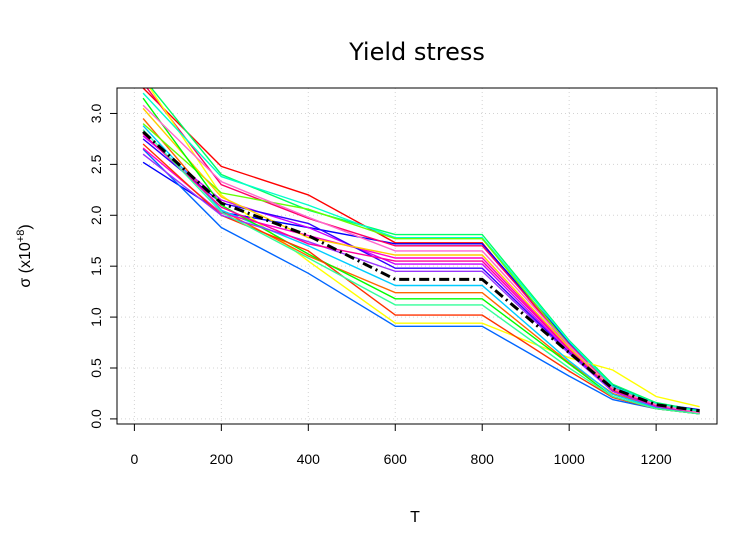 Image resolution: width=744 pixels, height=535 pixels. Describe the element at coordinates (222, 459) in the screenshot. I see `x-tick-label-1: 200` at that location.